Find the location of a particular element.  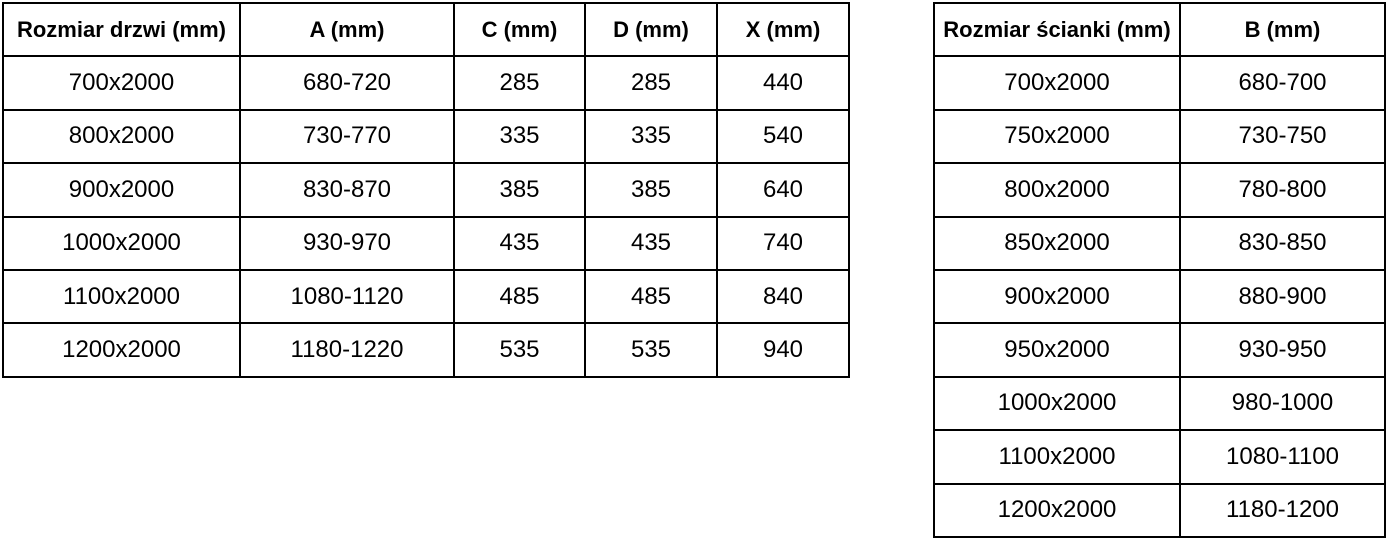

column-header-4: D (mm) is located at coordinates (651, 29).